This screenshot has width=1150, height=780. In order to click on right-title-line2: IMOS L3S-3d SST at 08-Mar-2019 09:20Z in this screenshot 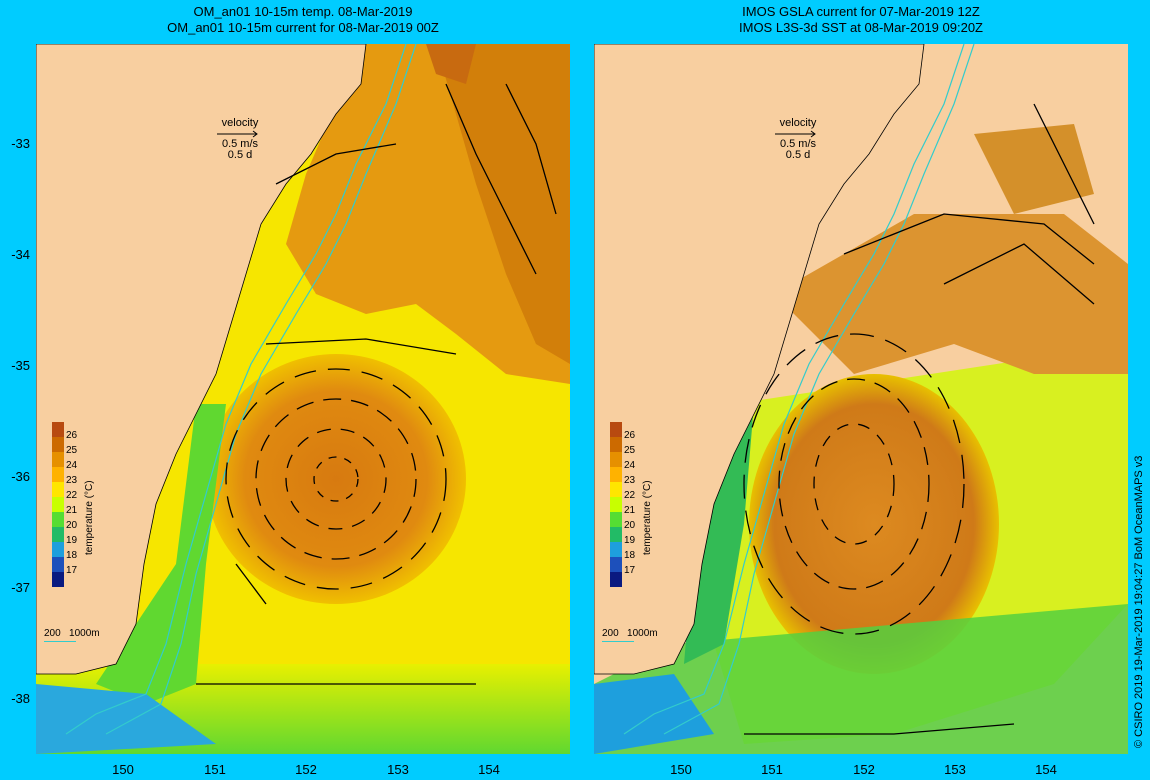, I will do `click(861, 27)`.